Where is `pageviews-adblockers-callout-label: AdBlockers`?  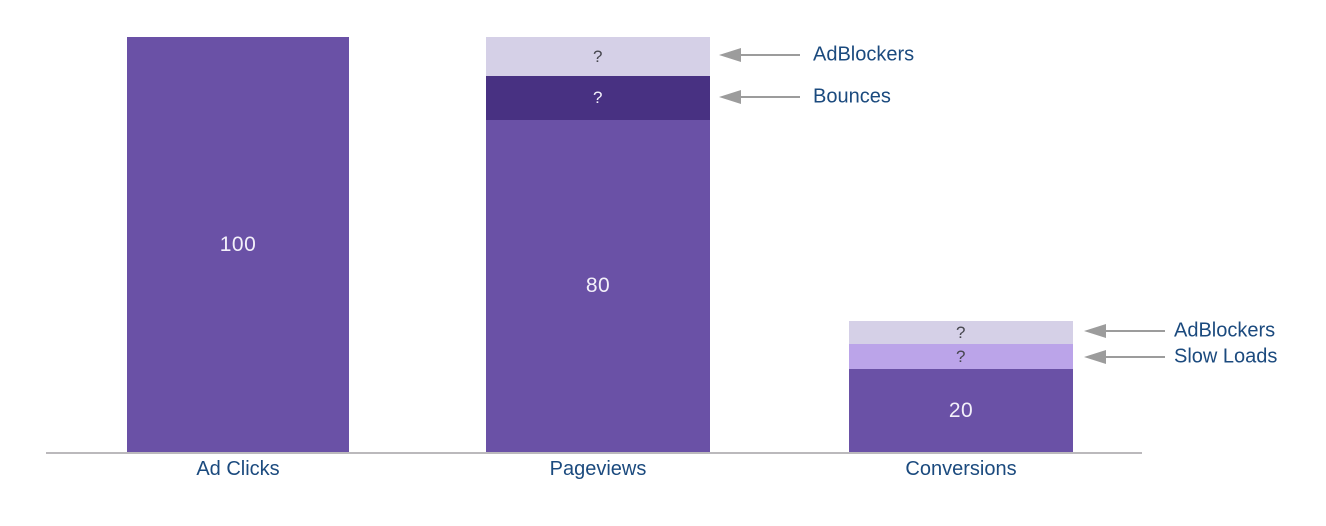 pageviews-adblockers-callout-label: AdBlockers is located at coordinates (864, 54).